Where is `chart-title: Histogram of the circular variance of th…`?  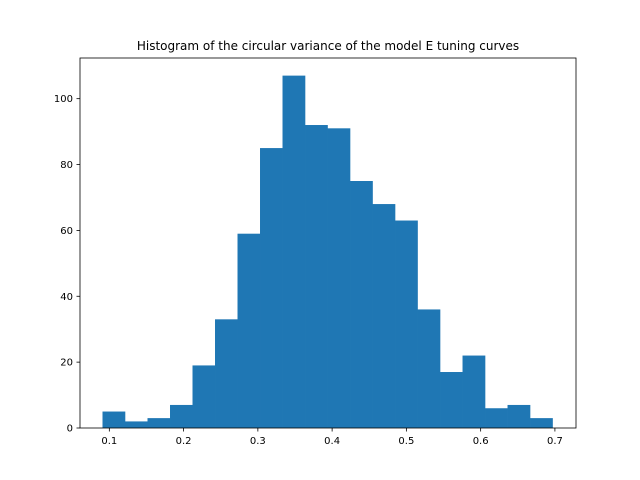 chart-title: Histogram of the circular variance of th… is located at coordinates (328, 46).